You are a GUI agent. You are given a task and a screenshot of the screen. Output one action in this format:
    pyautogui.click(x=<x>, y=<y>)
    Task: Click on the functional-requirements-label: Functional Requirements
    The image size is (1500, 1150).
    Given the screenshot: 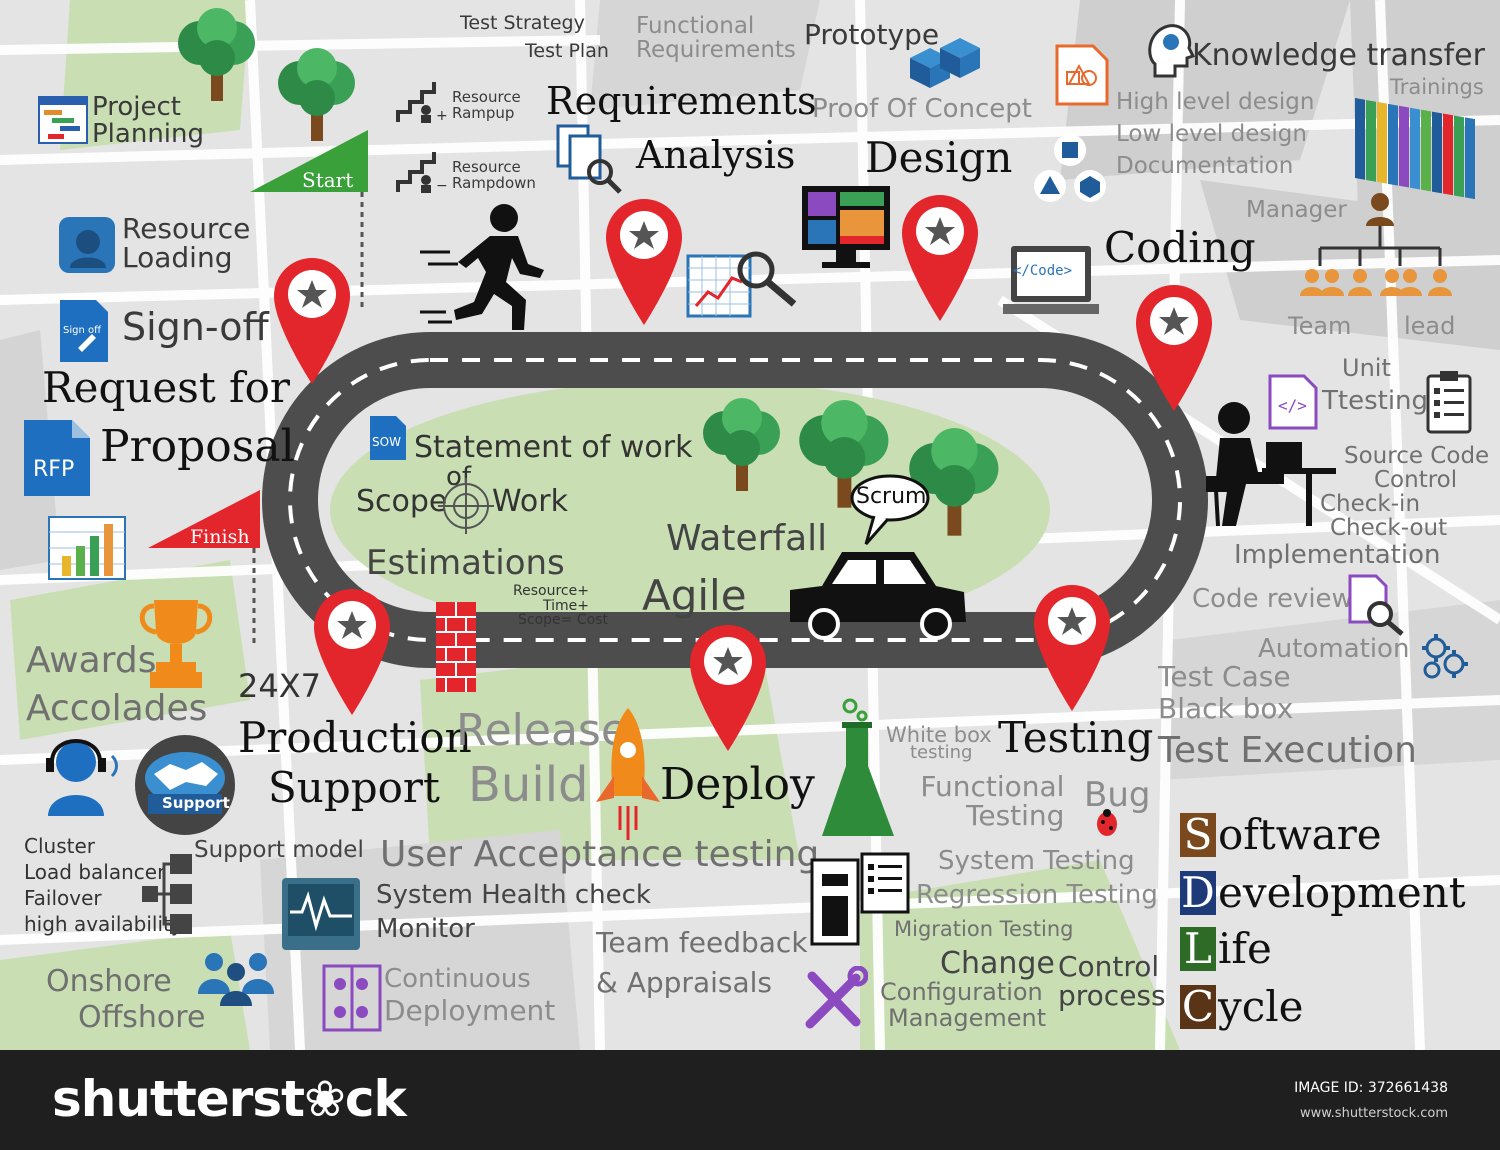 What is the action you would take?
    pyautogui.click(x=716, y=38)
    